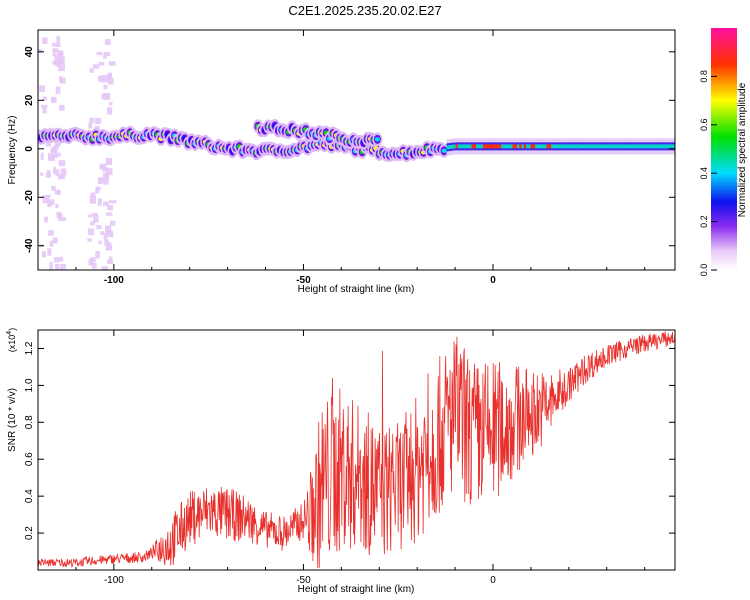 The height and width of the screenshot is (600, 750). Describe the element at coordinates (29, 422) in the screenshot. I see `y-tick-label: 0.8` at that location.